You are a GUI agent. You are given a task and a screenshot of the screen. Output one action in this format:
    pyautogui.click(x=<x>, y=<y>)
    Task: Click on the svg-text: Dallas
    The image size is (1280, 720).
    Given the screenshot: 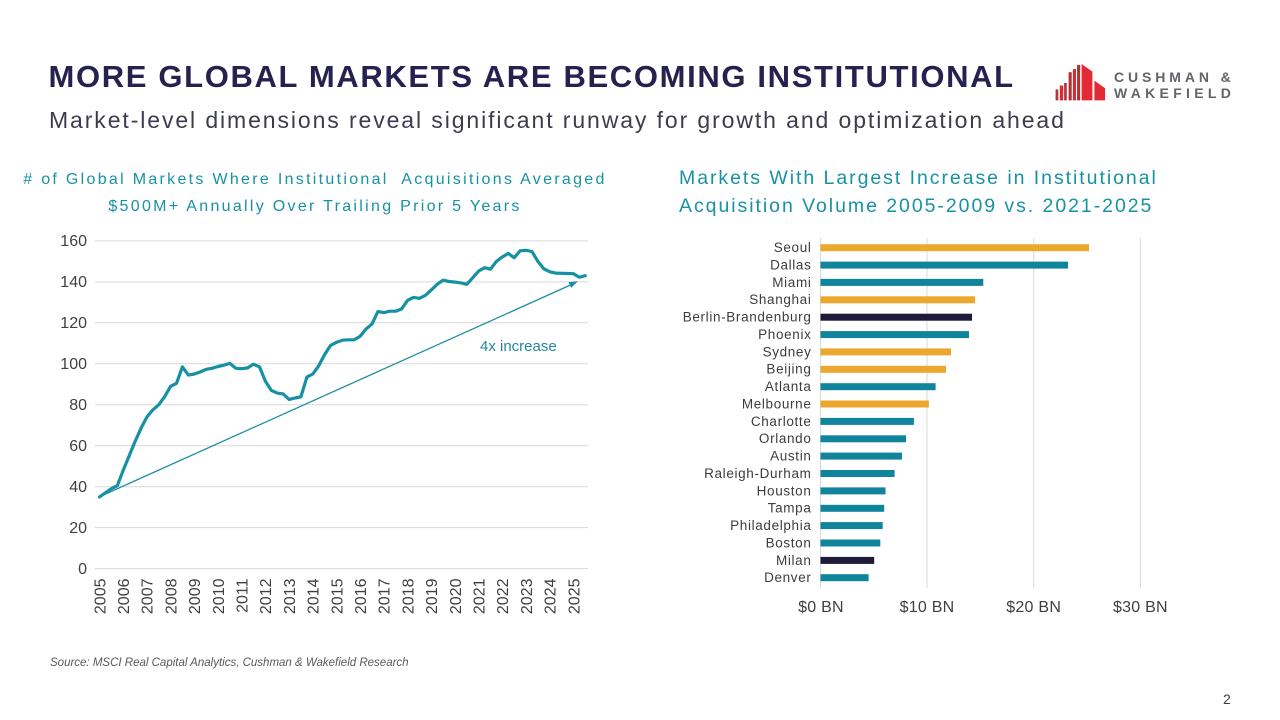 What is the action you would take?
    pyautogui.click(x=790, y=265)
    